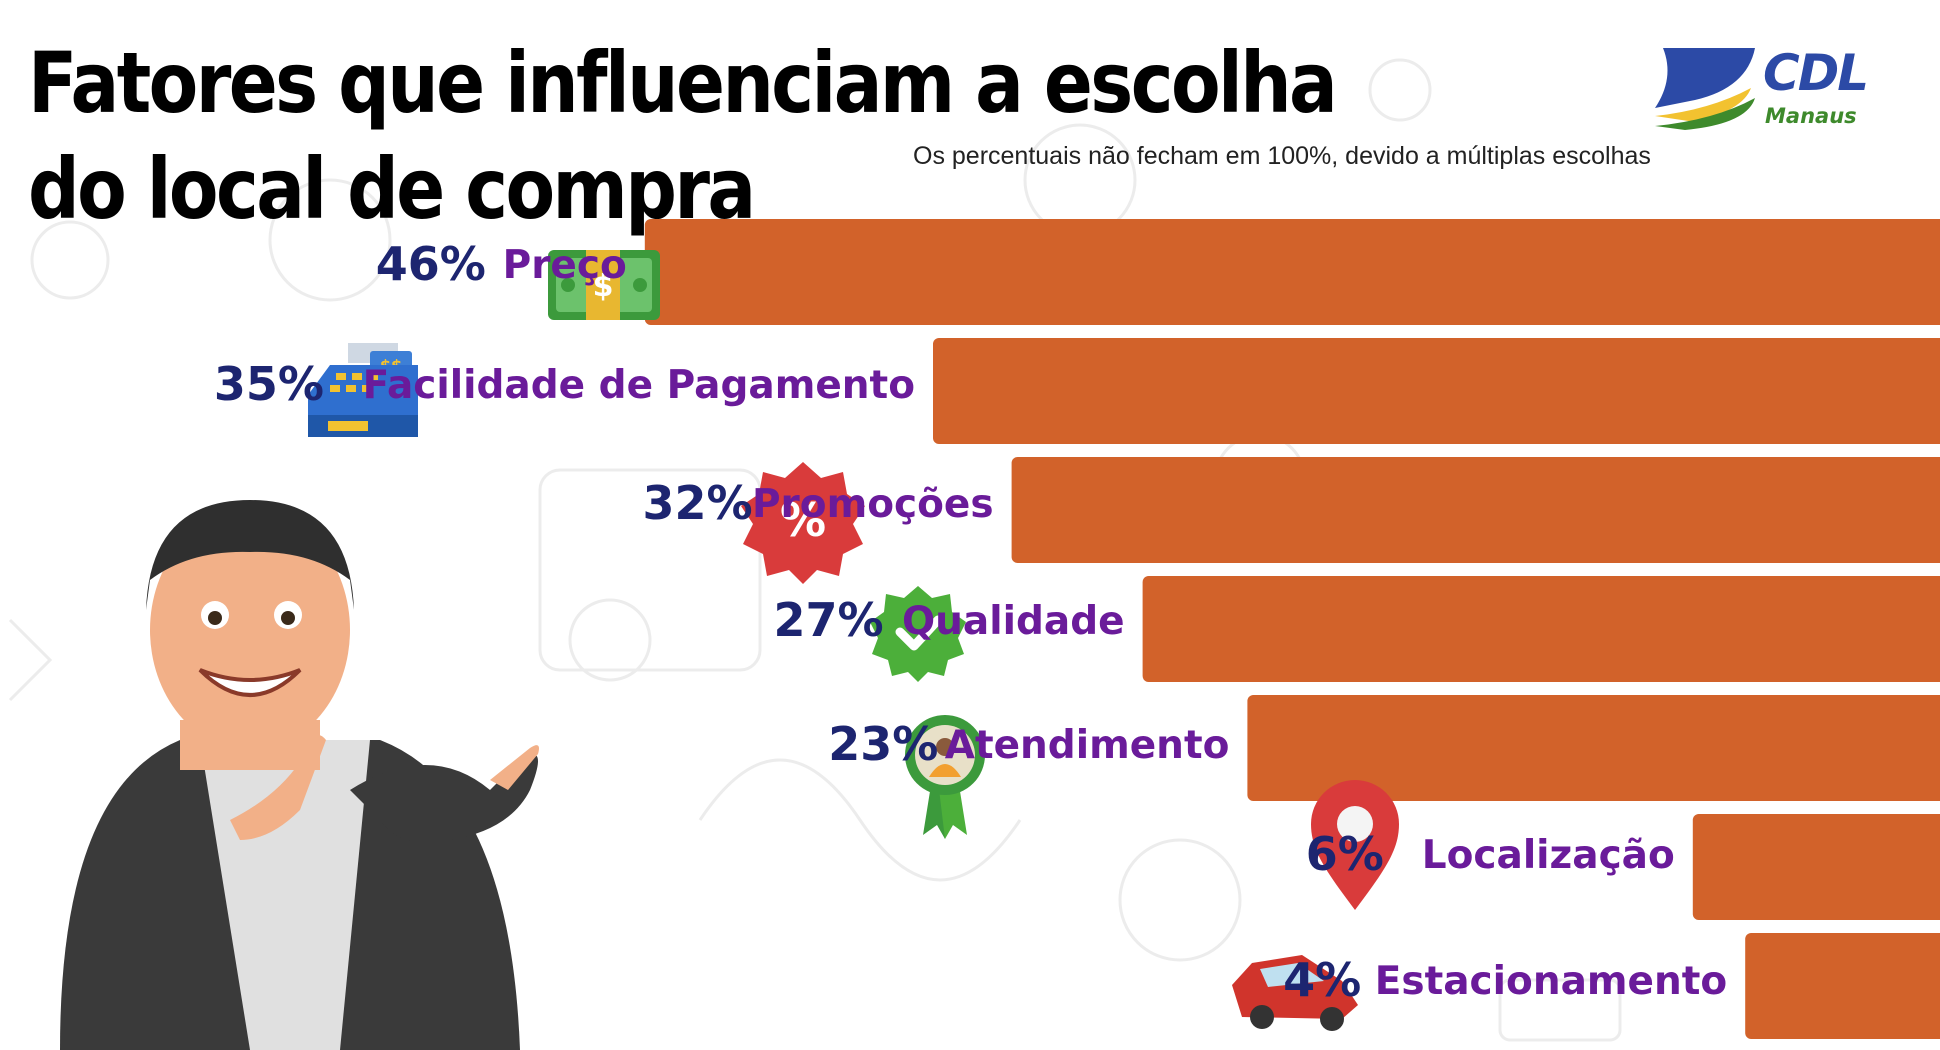 Image resolution: width=1940 pixels, height=1050 pixels. I want to click on category-label-1: Facilidade de Pagamento, so click(639, 385).